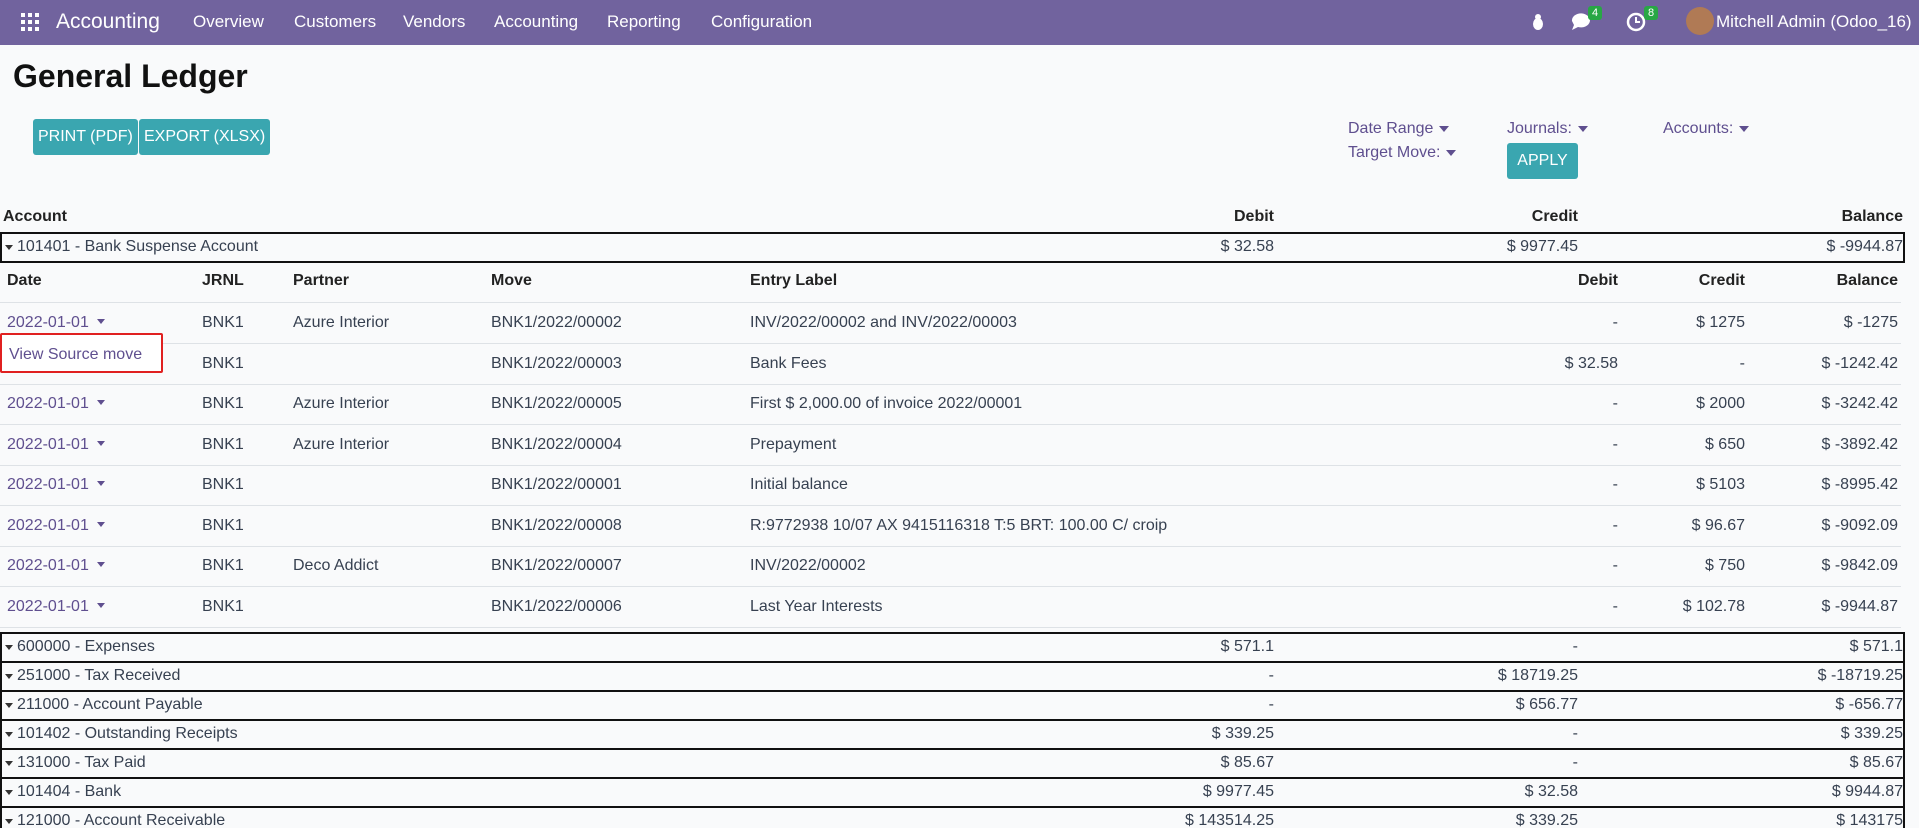  Describe the element at coordinates (1547, 129) in the screenshot. I see `journals-filter: Journals:` at that location.